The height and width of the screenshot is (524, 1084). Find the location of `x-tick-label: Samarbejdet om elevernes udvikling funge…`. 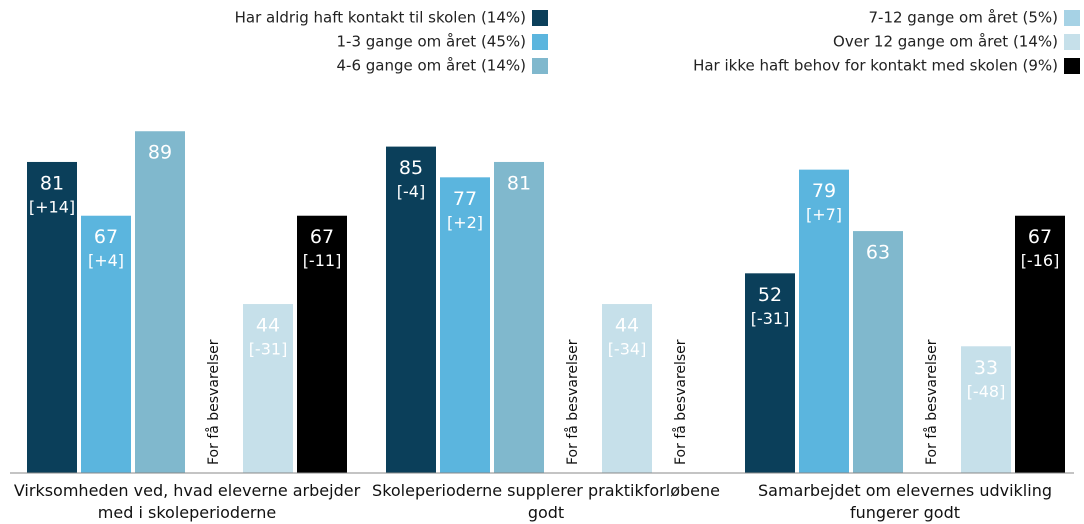

x-tick-label: Samarbejdet om elevernes udvikling funge… is located at coordinates (904, 501).